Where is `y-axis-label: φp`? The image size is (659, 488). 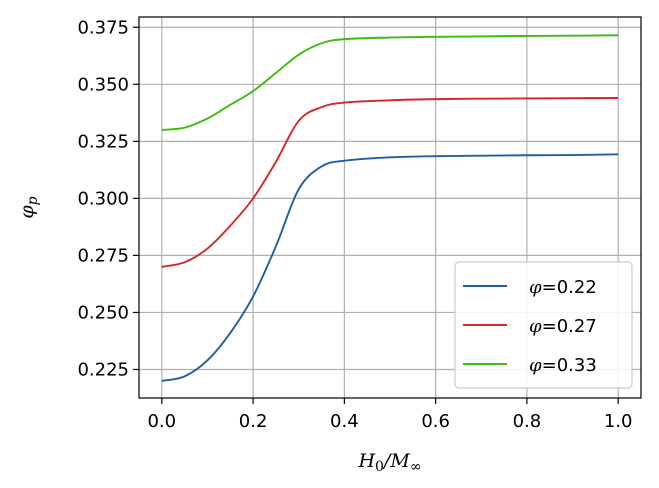 y-axis-label: φp is located at coordinates (28, 207).